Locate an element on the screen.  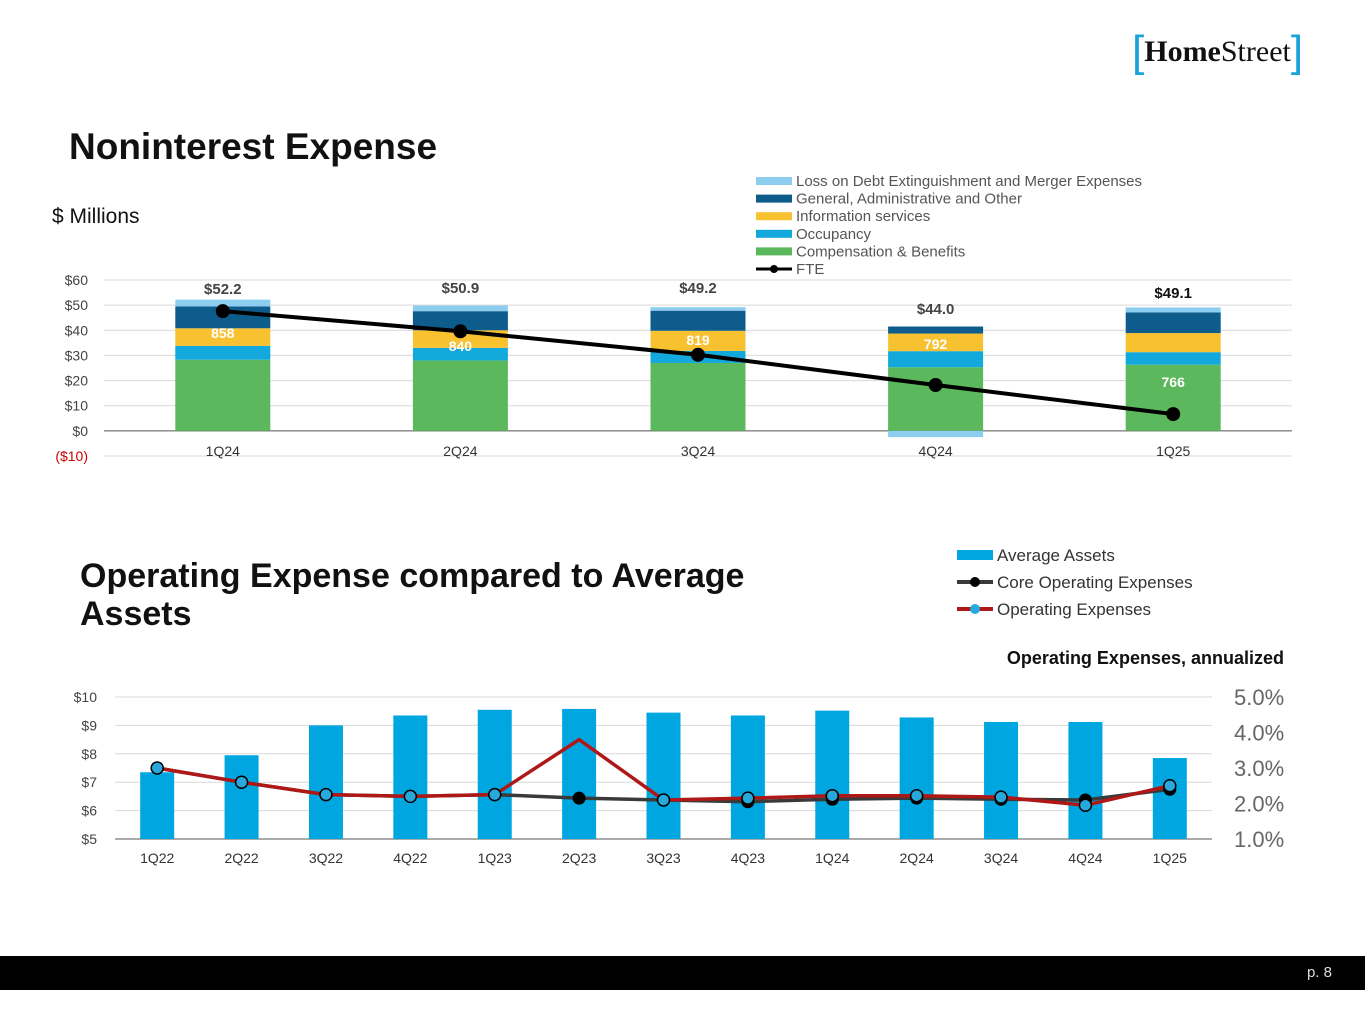
legend-swatch-average-assets is located at coordinates (975, 555).